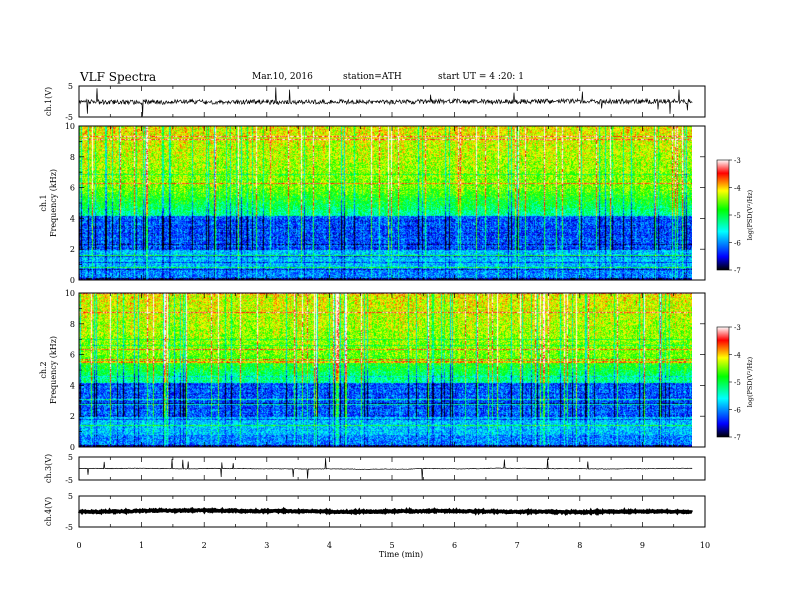  What do you see at coordinates (70, 126) in the screenshot?
I see `ch1-spectrogram-ytick-label: 10` at bounding box center [70, 126].